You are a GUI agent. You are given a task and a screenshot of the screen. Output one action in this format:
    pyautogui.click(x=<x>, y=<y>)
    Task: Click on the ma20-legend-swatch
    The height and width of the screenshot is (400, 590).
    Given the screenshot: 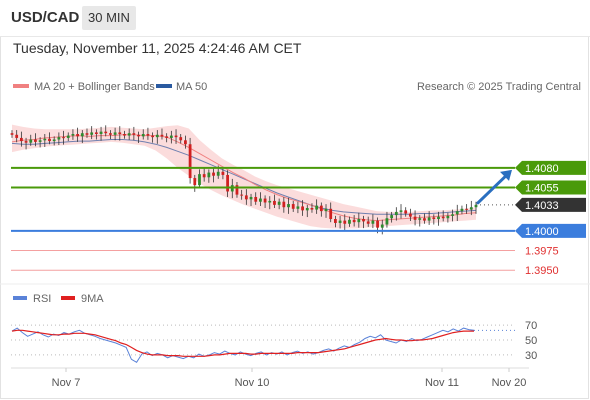 What is the action you would take?
    pyautogui.click(x=21, y=86)
    